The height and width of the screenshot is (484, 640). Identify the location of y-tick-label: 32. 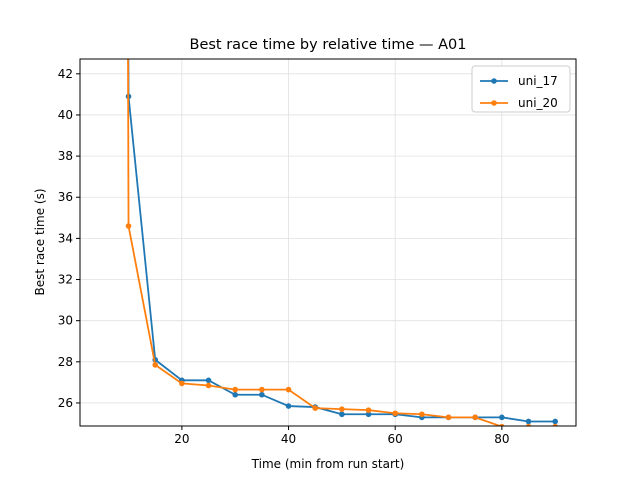
(65, 280).